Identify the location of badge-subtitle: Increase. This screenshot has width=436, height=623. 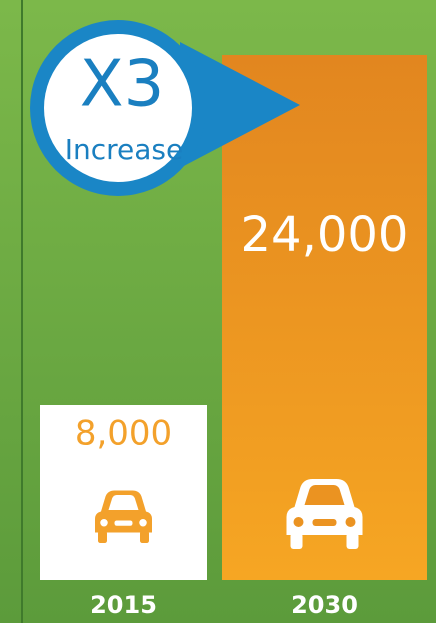
(124, 149).